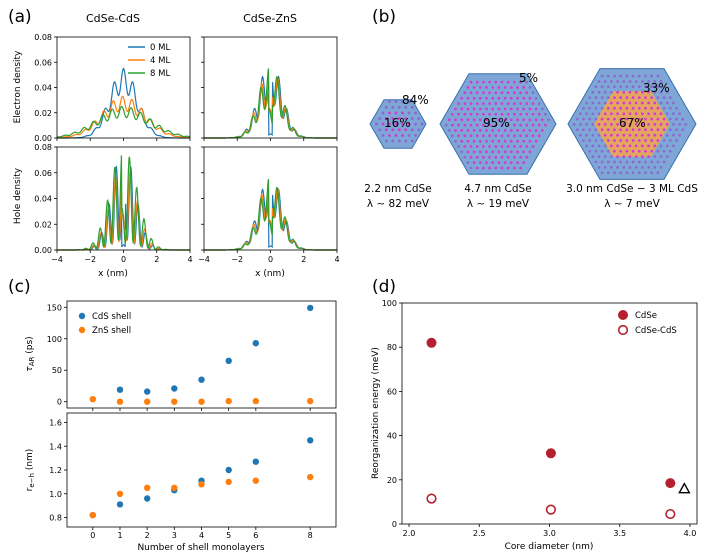 The width and height of the screenshot is (706, 559). I want to click on legend-label-0ml: 0 ML, so click(160, 48).